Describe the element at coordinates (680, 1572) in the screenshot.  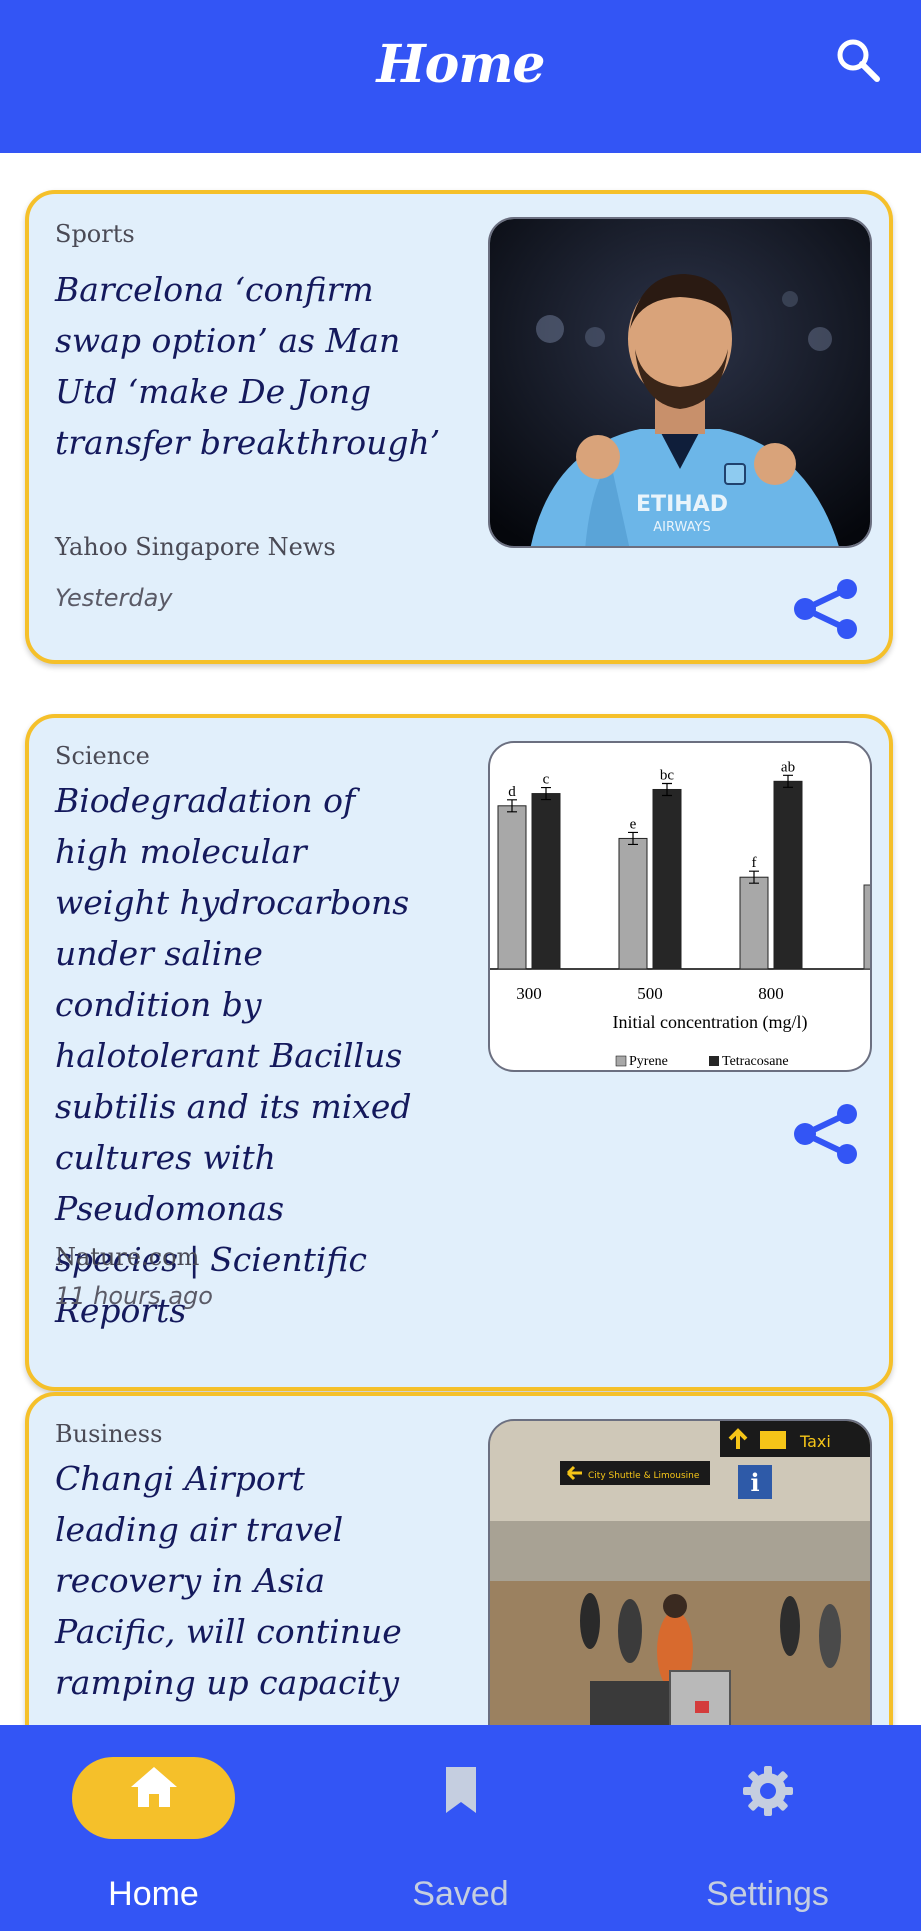
I see `airport-terminal-photo: Taxi City Shuttle & Limousine i` at that location.